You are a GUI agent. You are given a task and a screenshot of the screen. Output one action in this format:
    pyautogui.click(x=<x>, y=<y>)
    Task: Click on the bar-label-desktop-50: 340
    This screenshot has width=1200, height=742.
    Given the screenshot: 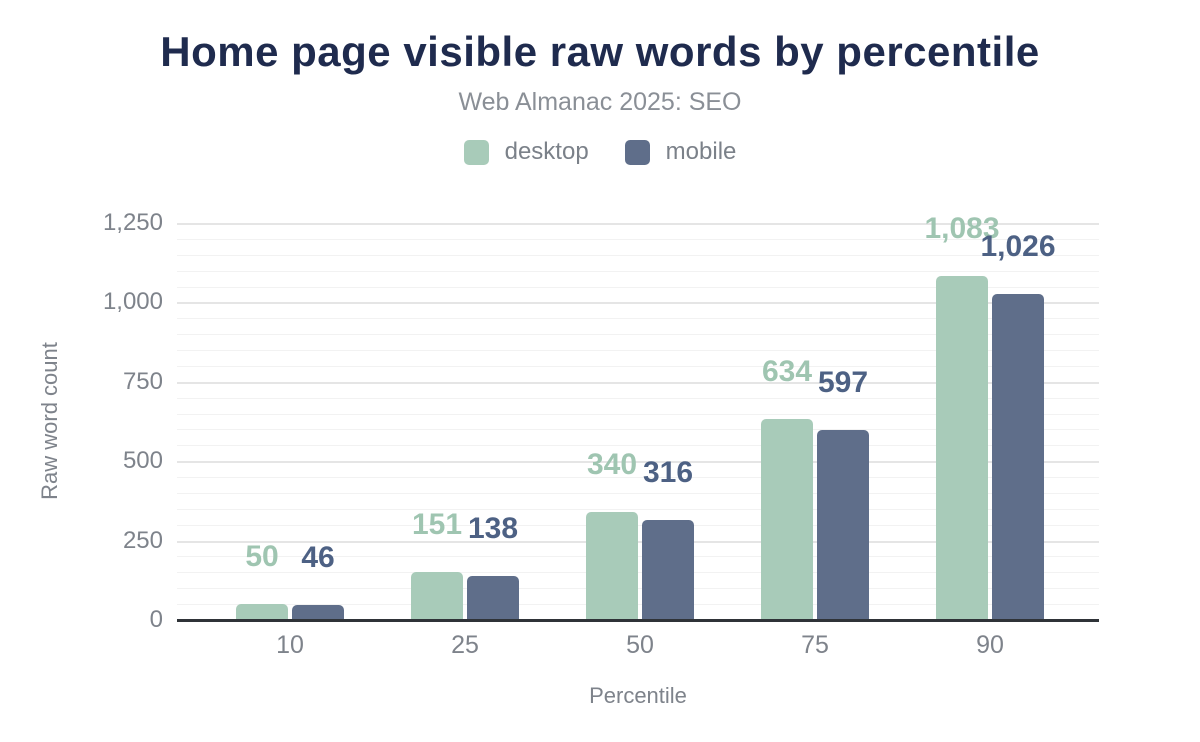 What is the action you would take?
    pyautogui.click(x=612, y=464)
    